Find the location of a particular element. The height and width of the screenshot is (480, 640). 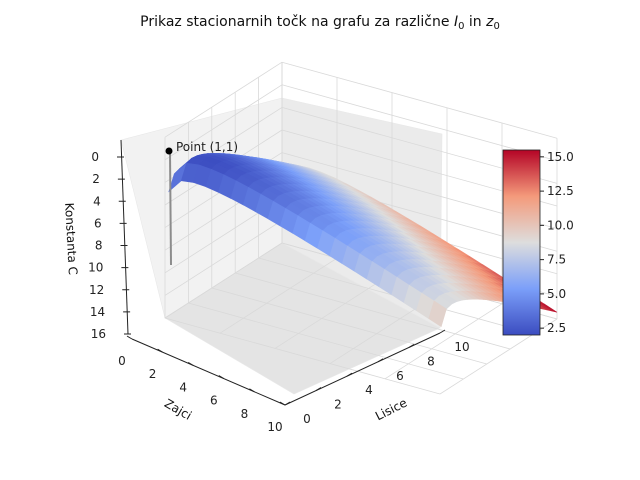

x-tick-label: 0 is located at coordinates (122, 361).